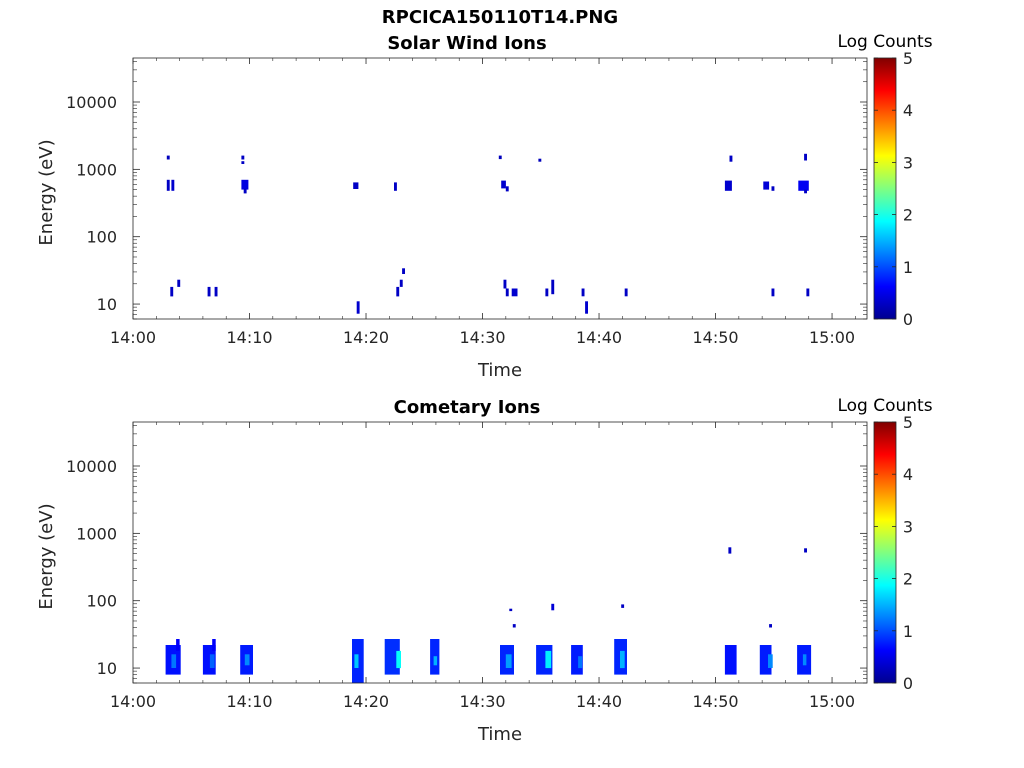  What do you see at coordinates (499, 370) in the screenshot?
I see `x-axis-label: Time` at bounding box center [499, 370].